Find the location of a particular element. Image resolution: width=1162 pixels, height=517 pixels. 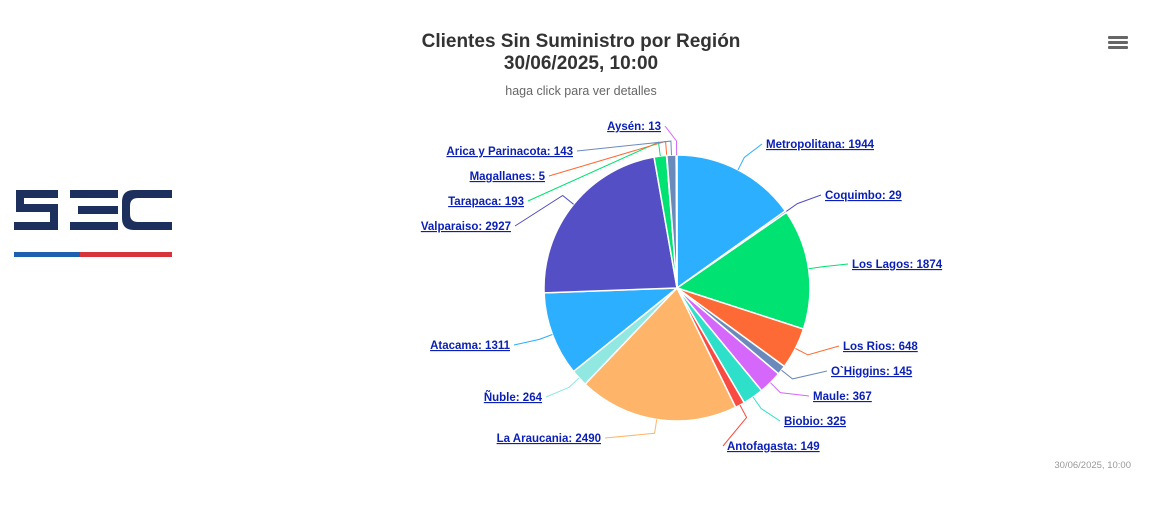

data-label-tarapaca: Tarapaca: 193 is located at coordinates (486, 202).